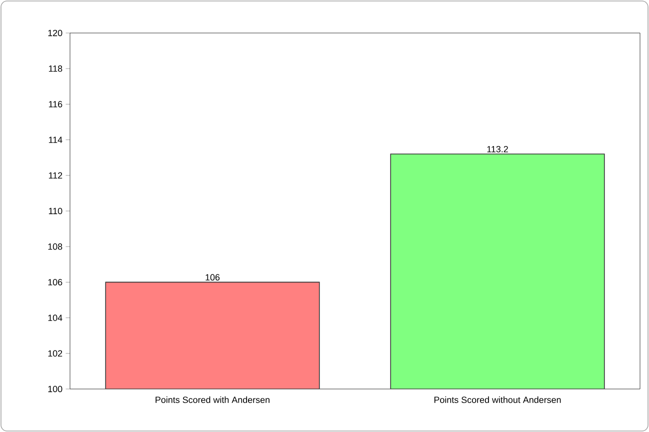 The width and height of the screenshot is (649, 432). I want to click on y-tick-label: 104, so click(55, 317).